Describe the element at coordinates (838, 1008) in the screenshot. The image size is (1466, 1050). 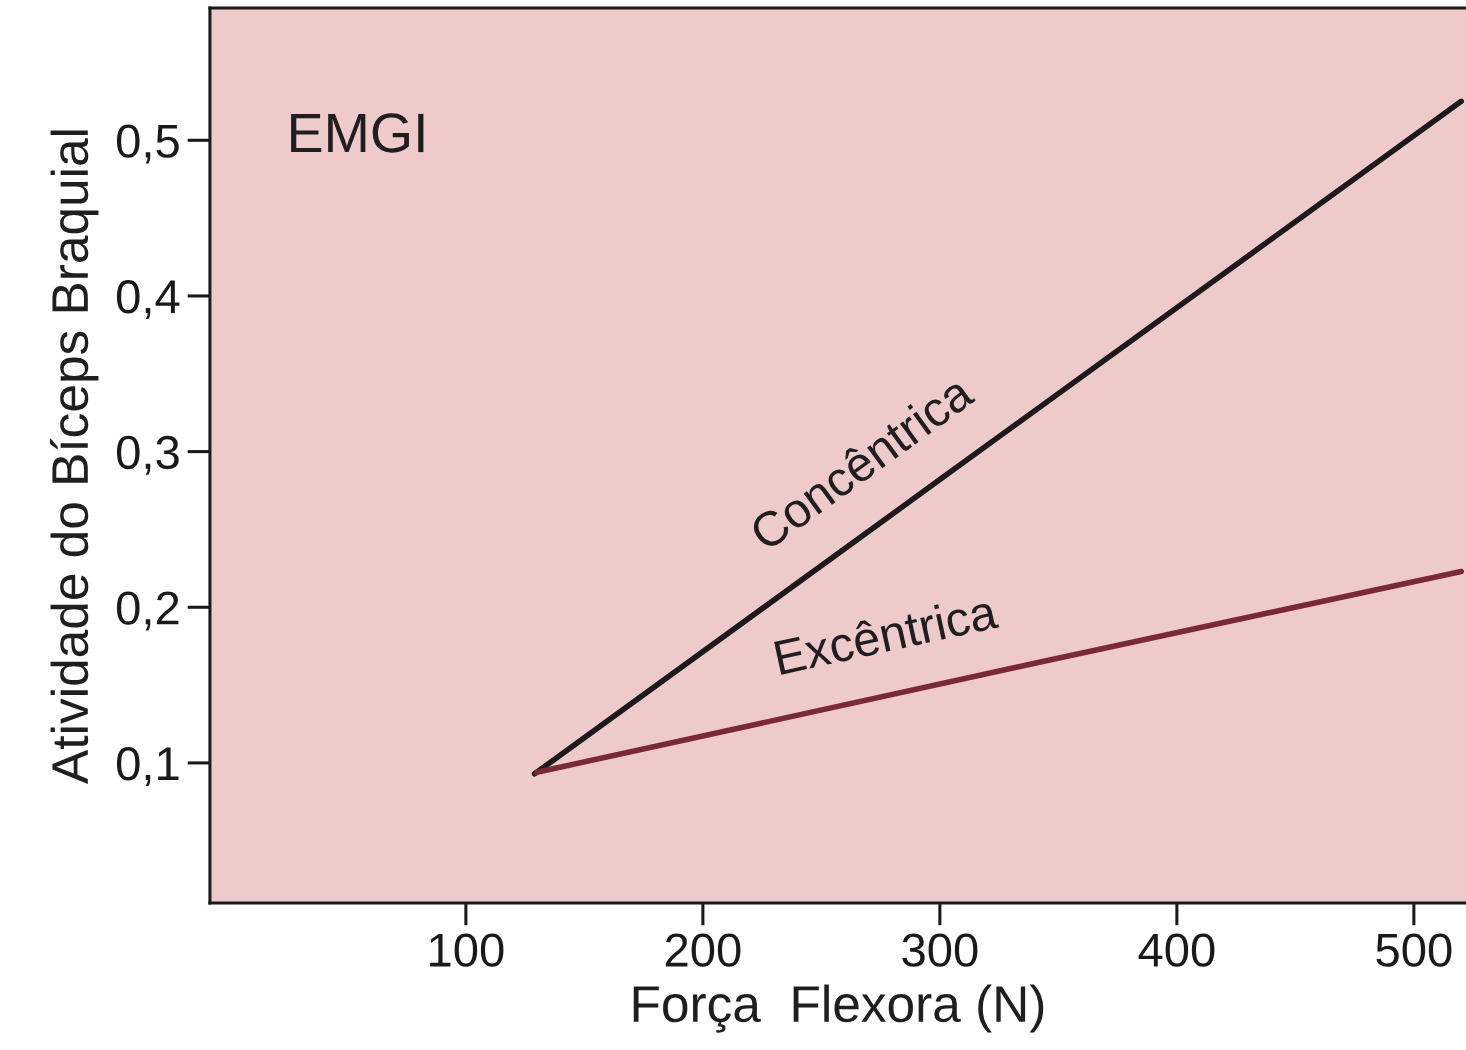
I see `x-axis-title: Força Flexora (N)` at that location.